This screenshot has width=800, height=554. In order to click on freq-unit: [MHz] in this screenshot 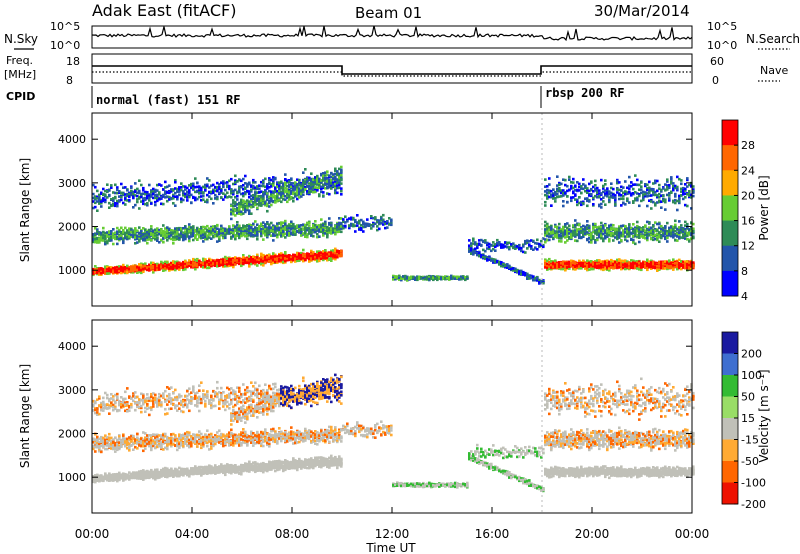, I will do `click(20, 74)`.